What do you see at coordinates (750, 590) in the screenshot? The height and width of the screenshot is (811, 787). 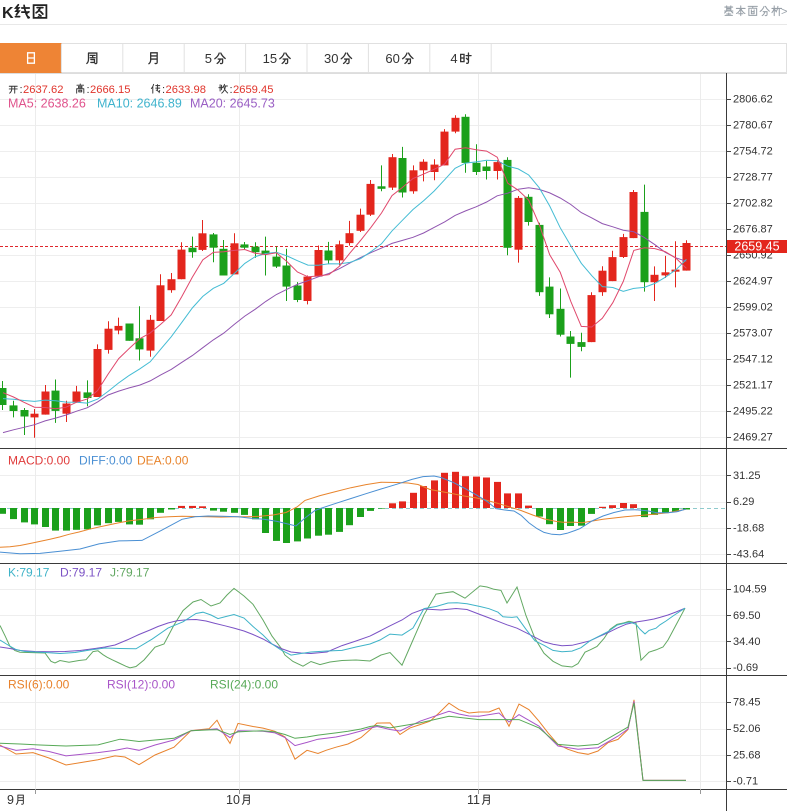 I see `svg-text: 104.59` at bounding box center [750, 590].